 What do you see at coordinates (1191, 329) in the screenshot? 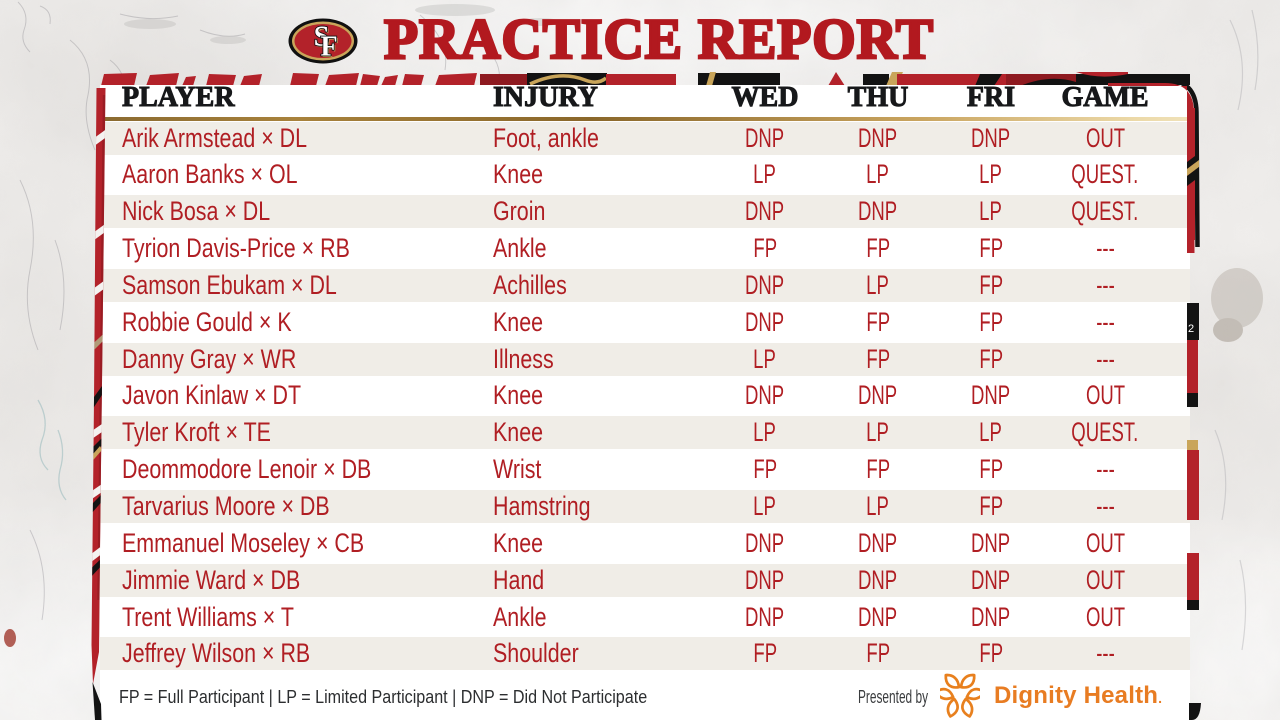
I see `svg-text: 2` at bounding box center [1191, 329].